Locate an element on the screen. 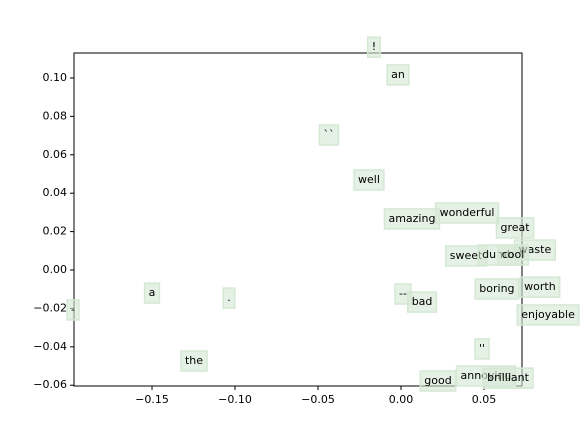 This screenshot has height=433, width=585. point-label: the is located at coordinates (194, 360).